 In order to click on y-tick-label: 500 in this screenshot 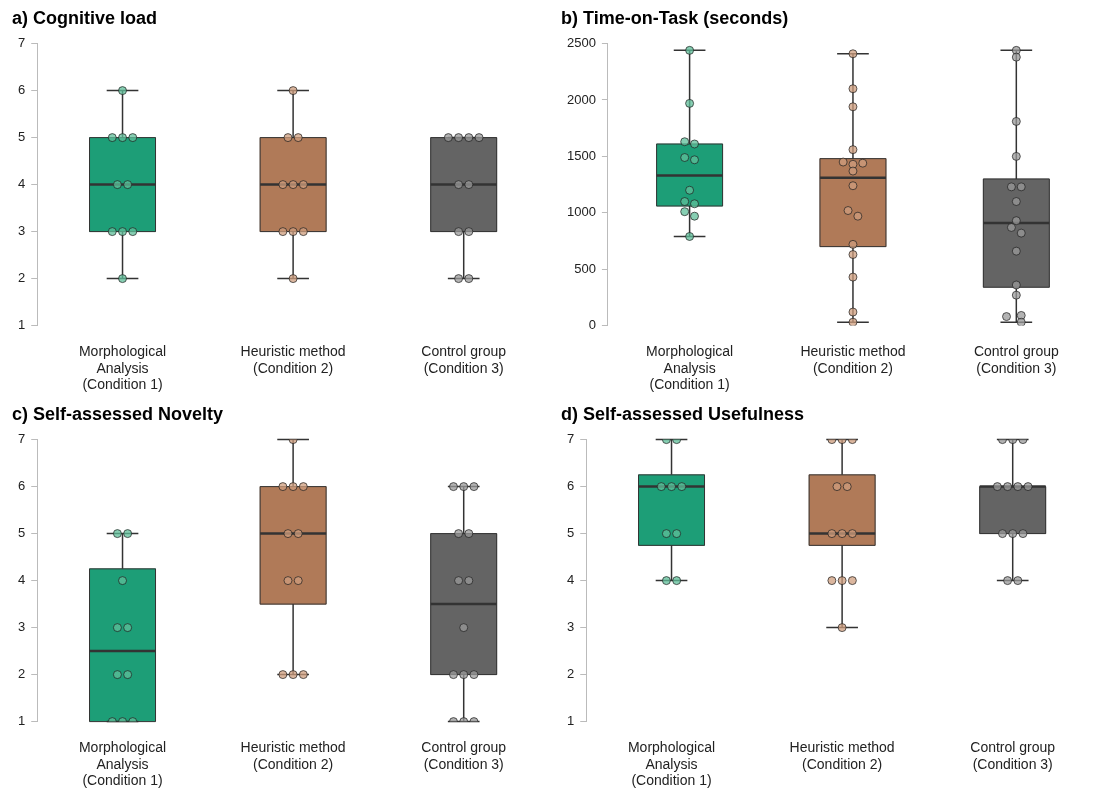, I will do `click(585, 268)`.